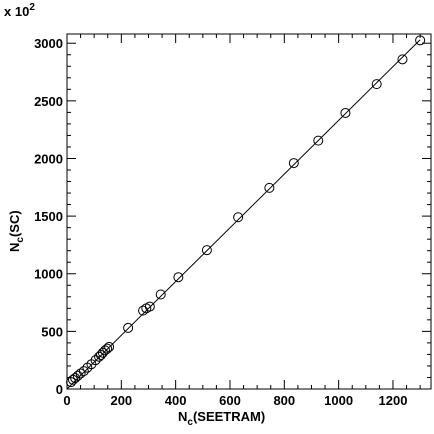  What do you see at coordinates (48, 43) in the screenshot?
I see `y-tick-label: 3000` at bounding box center [48, 43].